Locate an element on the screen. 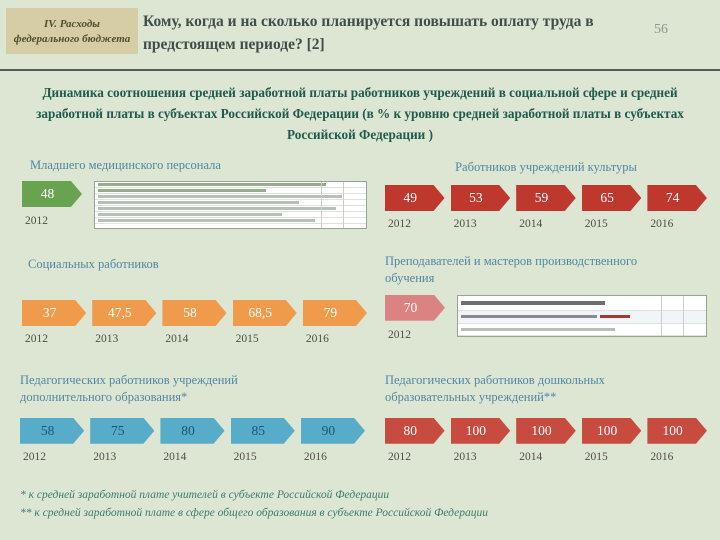  value-arrow: 48 is located at coordinates (52, 194).